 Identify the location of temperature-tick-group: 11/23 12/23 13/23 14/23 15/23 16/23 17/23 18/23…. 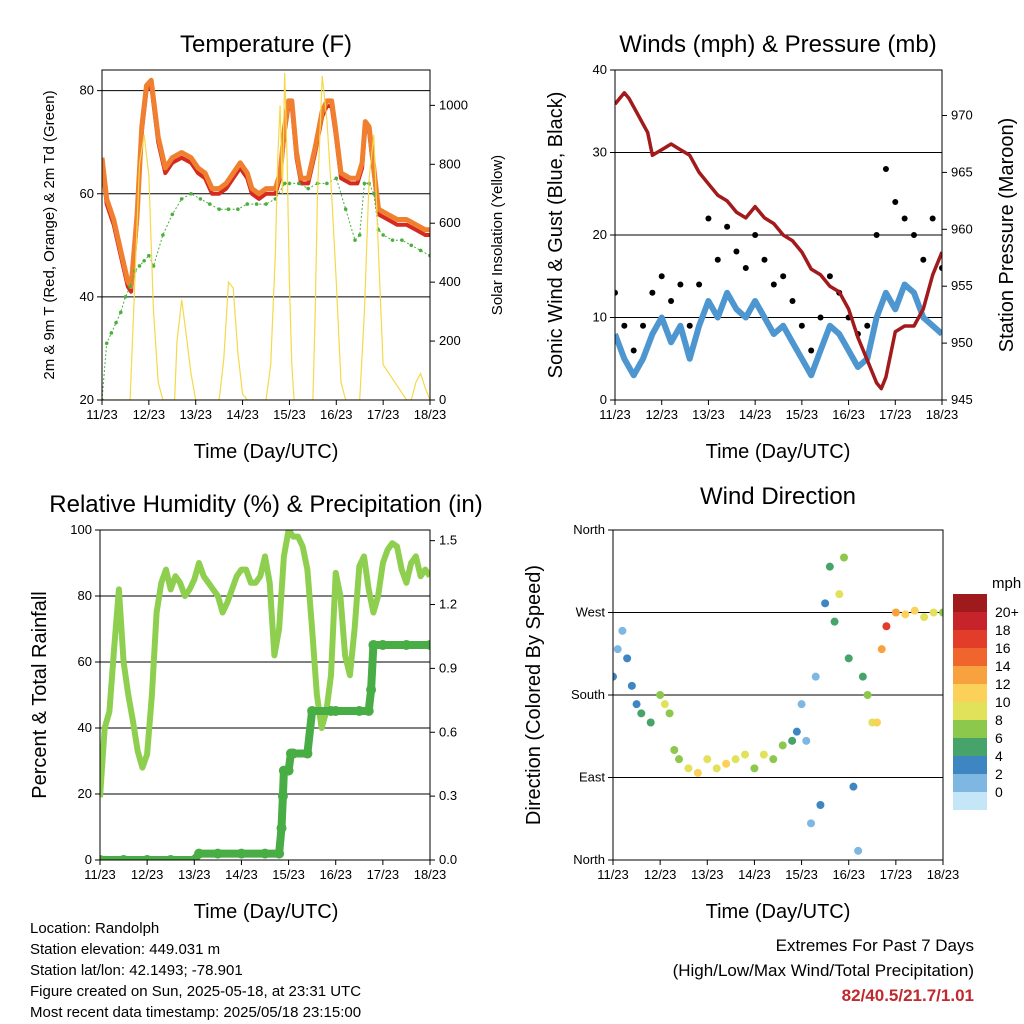
(274, 252).